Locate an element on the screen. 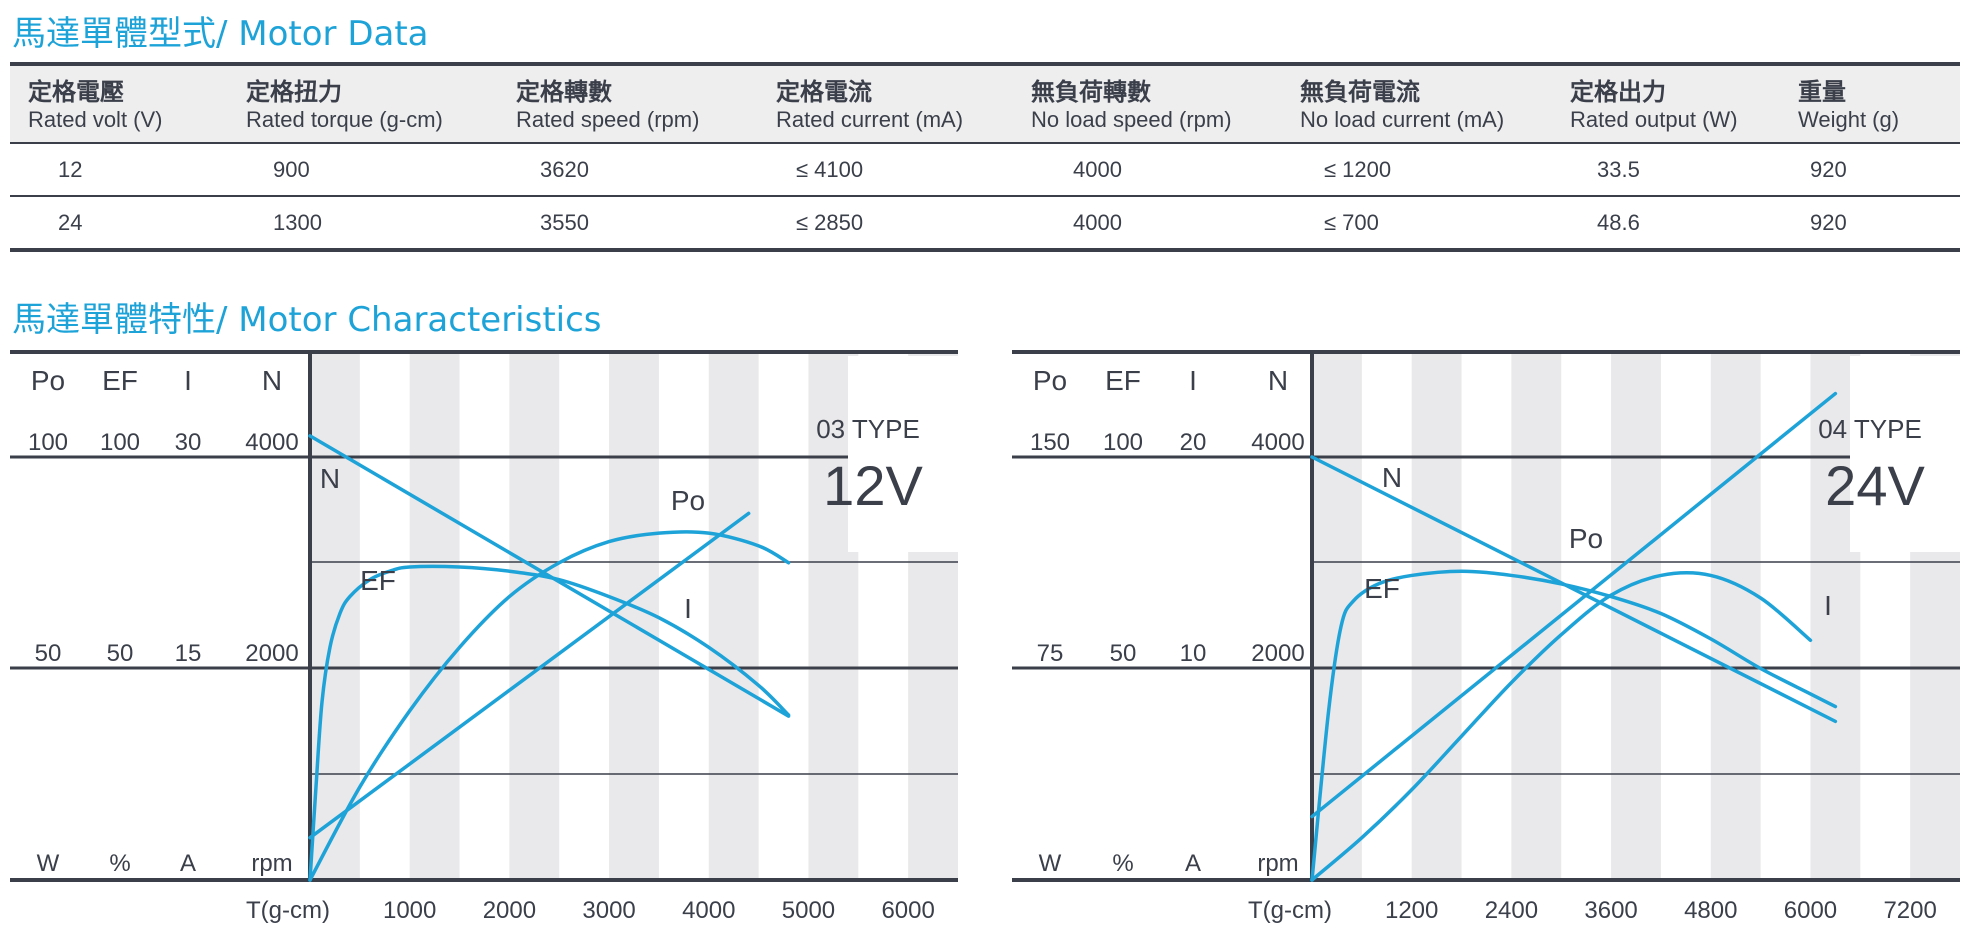 The height and width of the screenshot is (936, 1968). table-header-cell: 重量 Weight (g) is located at coordinates (1870, 103).